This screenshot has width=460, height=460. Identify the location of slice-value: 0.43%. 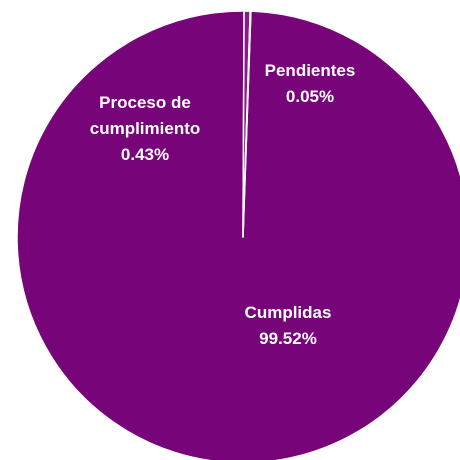
(145, 154).